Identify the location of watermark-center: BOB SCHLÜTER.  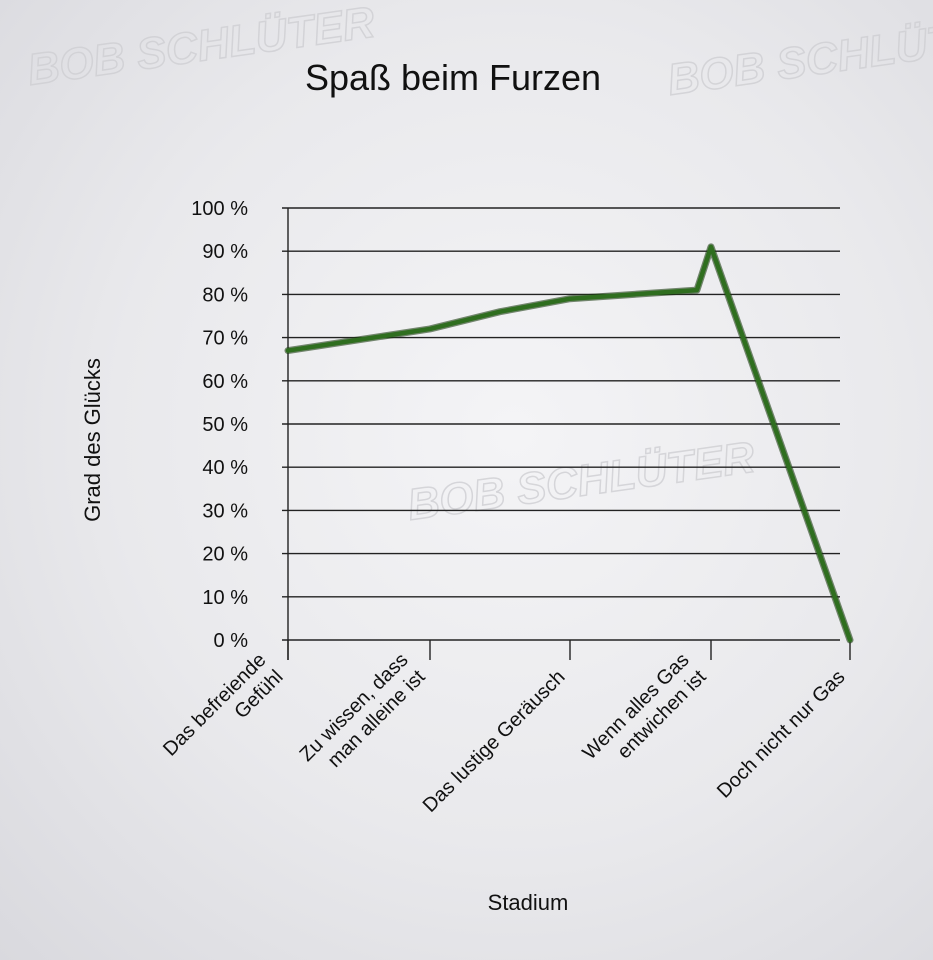
(581, 481).